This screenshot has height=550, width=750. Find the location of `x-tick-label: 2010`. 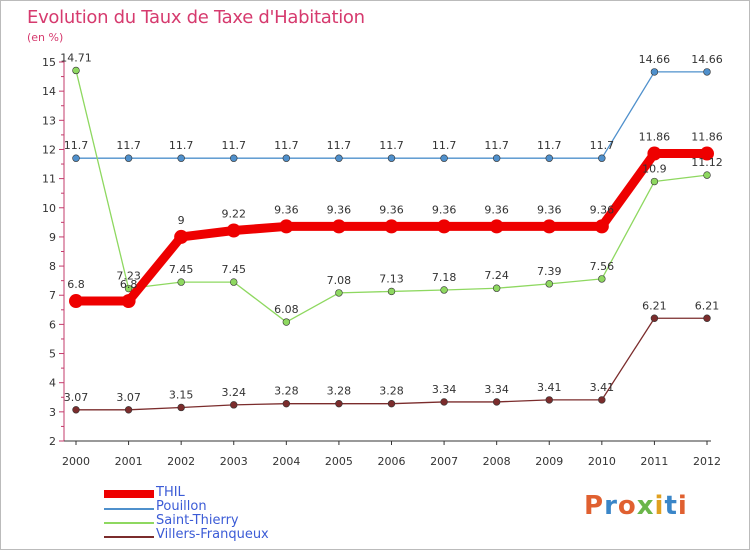

x-tick-label: 2010 is located at coordinates (602, 461).